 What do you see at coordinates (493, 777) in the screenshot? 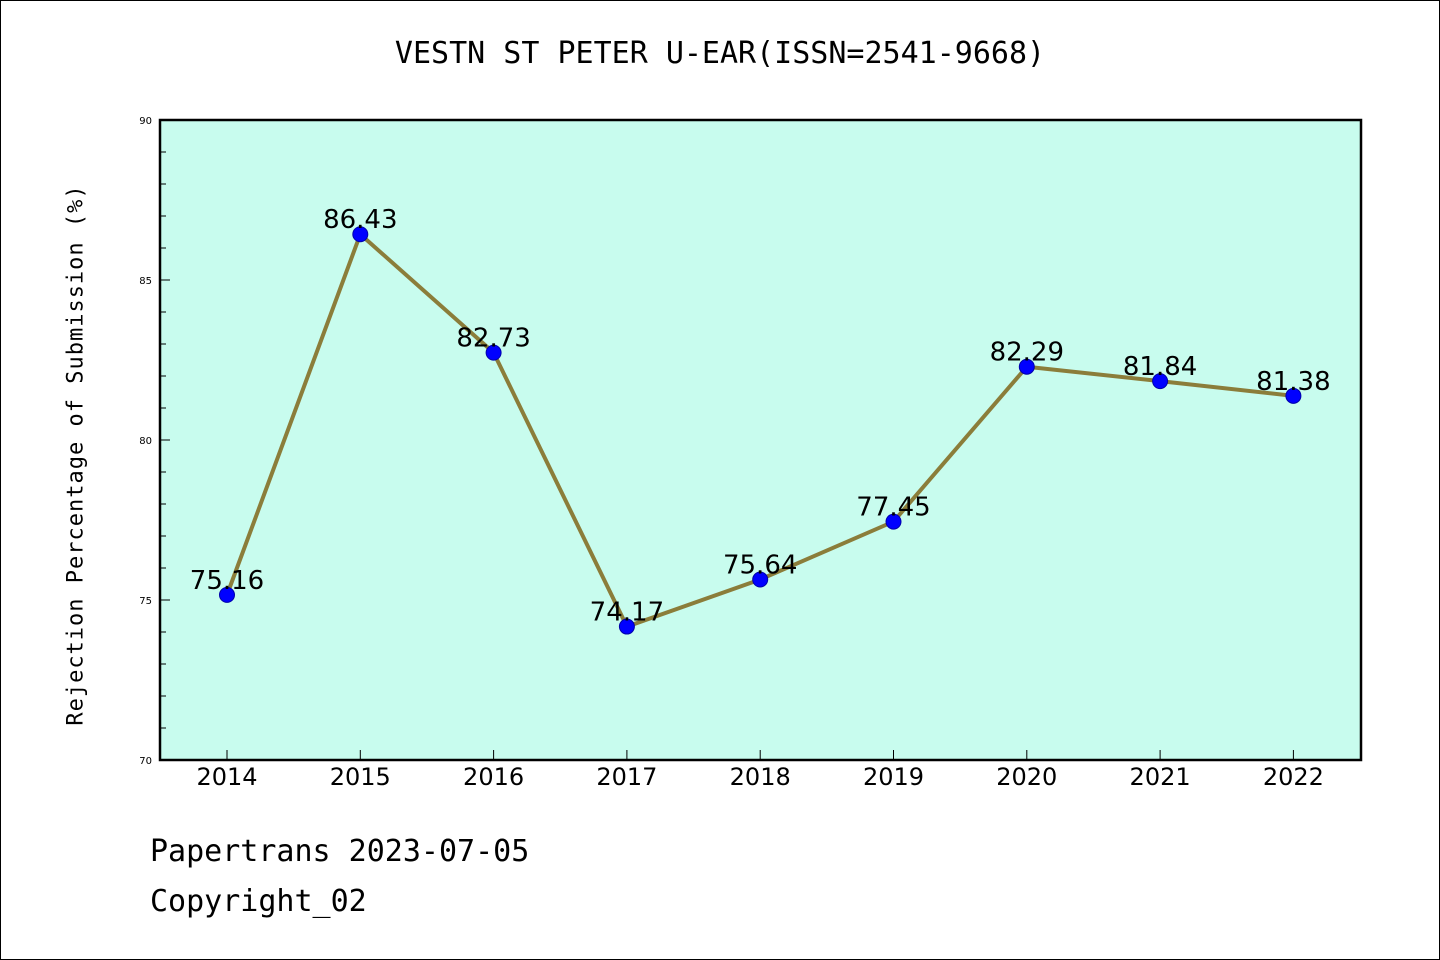
I see `x-tick-label: 2016` at bounding box center [493, 777].